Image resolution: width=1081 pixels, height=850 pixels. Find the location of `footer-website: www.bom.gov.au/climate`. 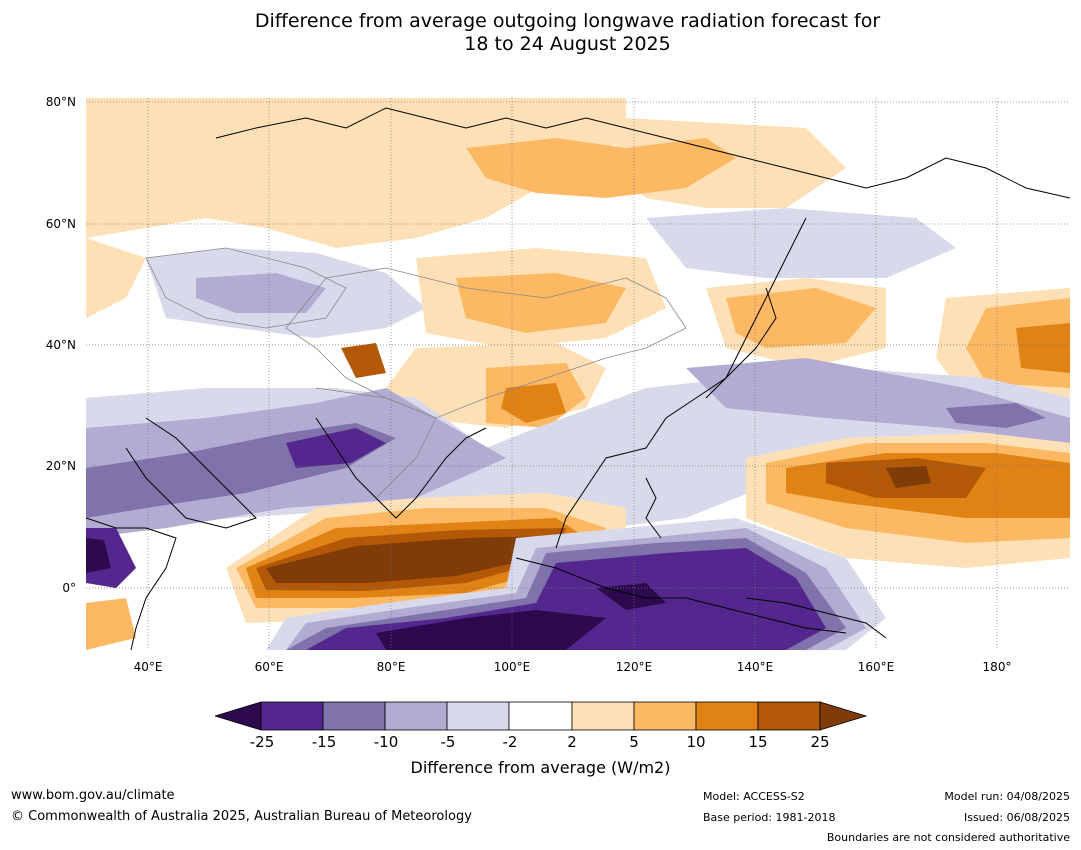

footer-website: www.bom.gov.au/climate is located at coordinates (93, 795).